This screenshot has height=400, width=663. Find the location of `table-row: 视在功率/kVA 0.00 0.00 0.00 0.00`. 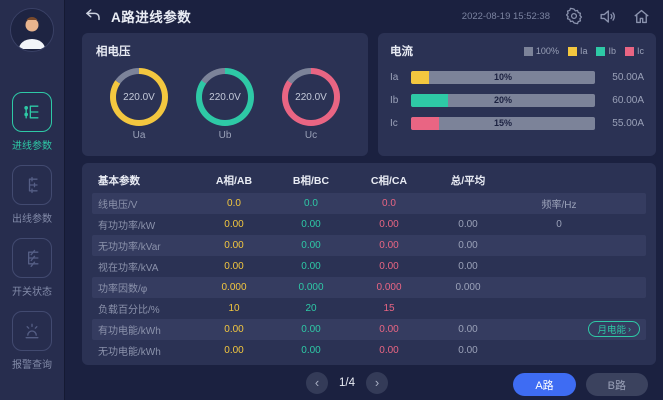

table-row: 视在功率/kVA 0.00 0.00 0.00 0.00 is located at coordinates (369, 266).